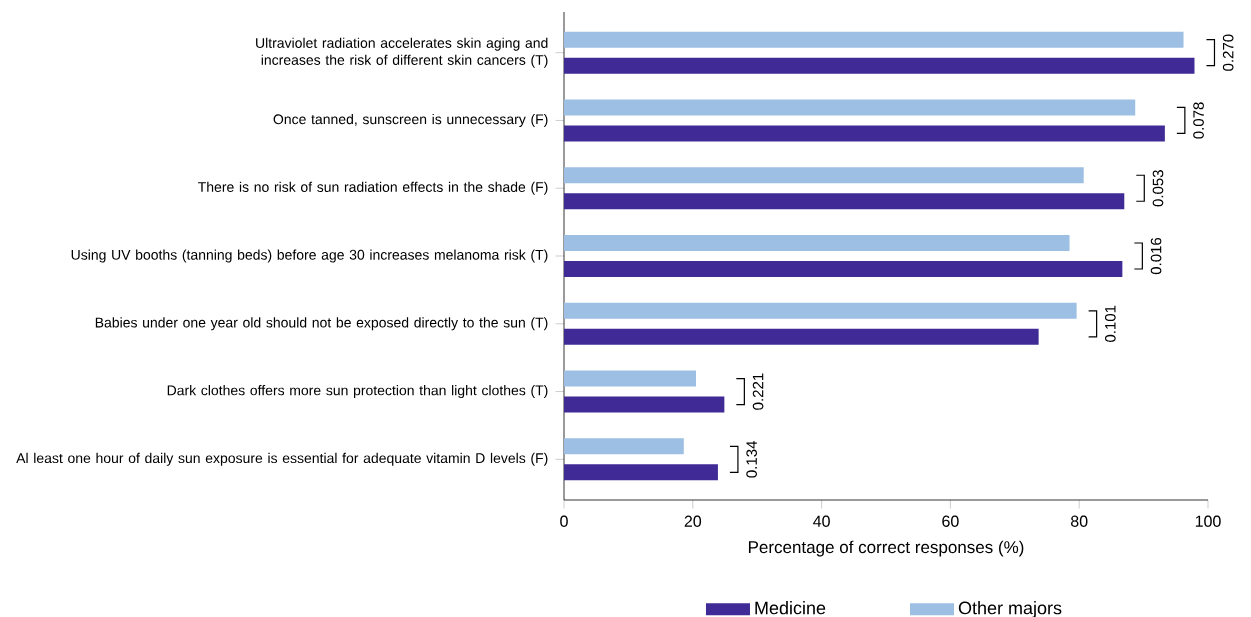 This screenshot has height=617, width=1251. Describe the element at coordinates (564, 521) in the screenshot. I see `x-tick-label: 0` at that location.